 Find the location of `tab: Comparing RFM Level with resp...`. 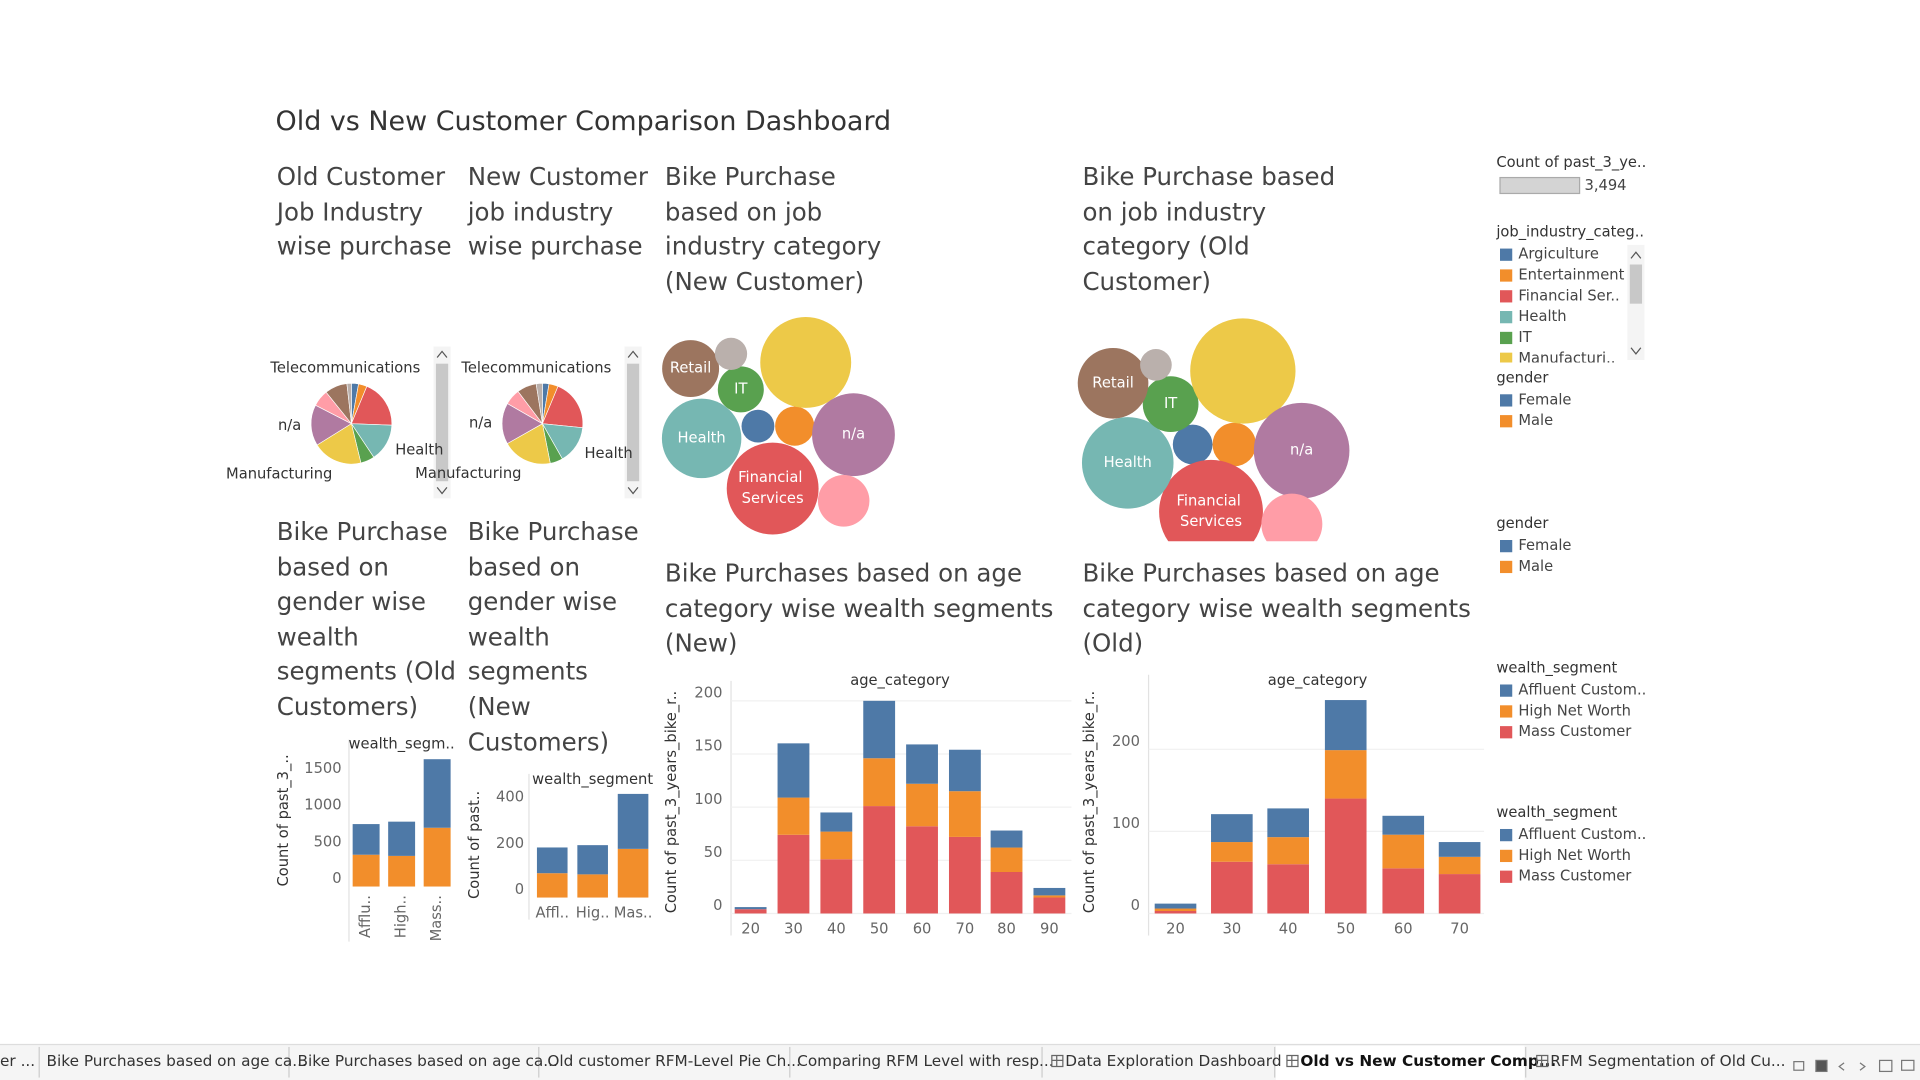

tab: Comparing RFM Level with resp... is located at coordinates (925, 1061).